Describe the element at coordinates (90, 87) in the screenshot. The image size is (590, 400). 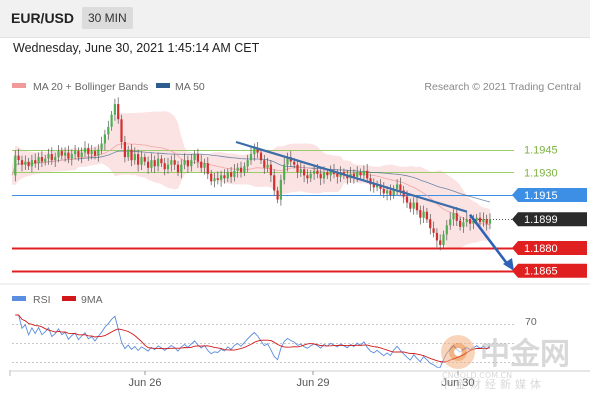
I see `ma20-legend-label: MA 20 + Bollinger Bands` at that location.